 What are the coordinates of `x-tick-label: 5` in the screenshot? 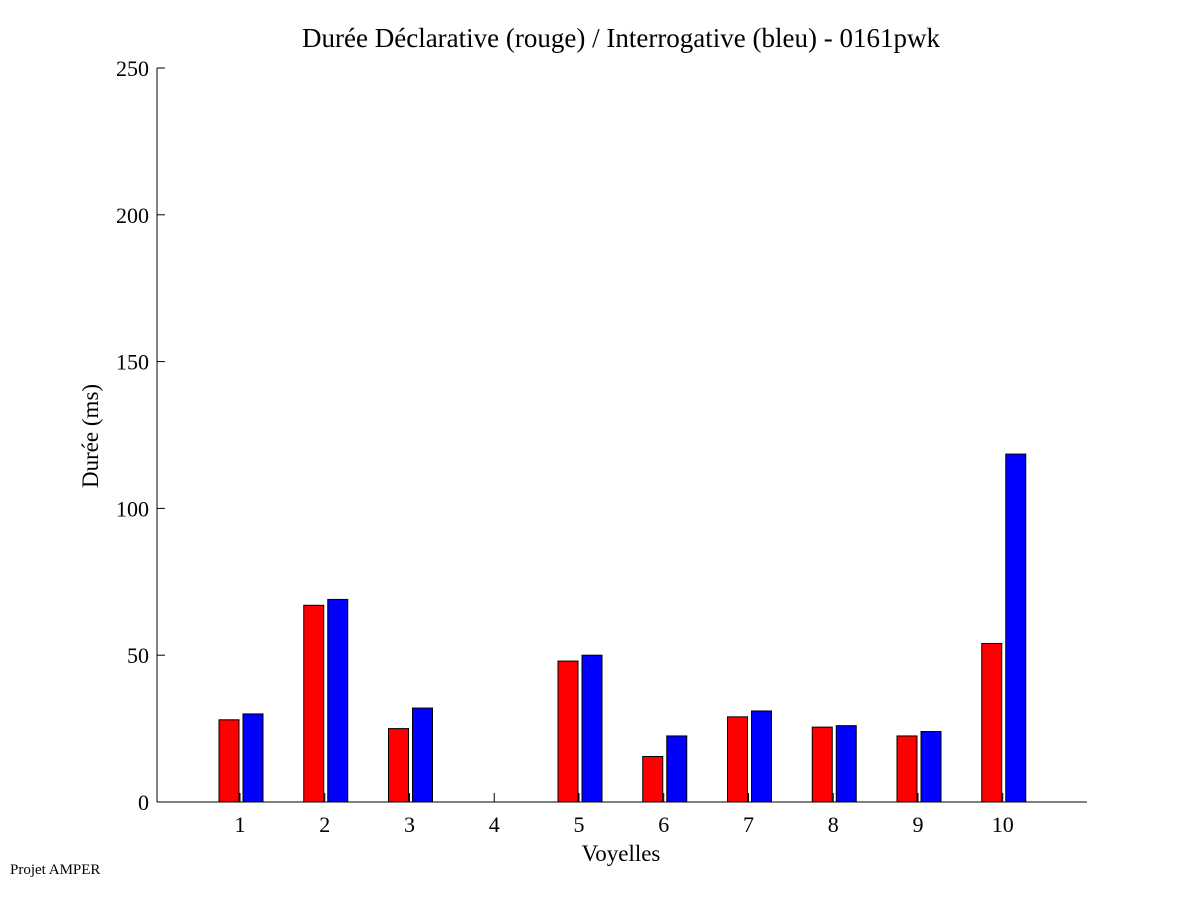 It's located at (579, 824).